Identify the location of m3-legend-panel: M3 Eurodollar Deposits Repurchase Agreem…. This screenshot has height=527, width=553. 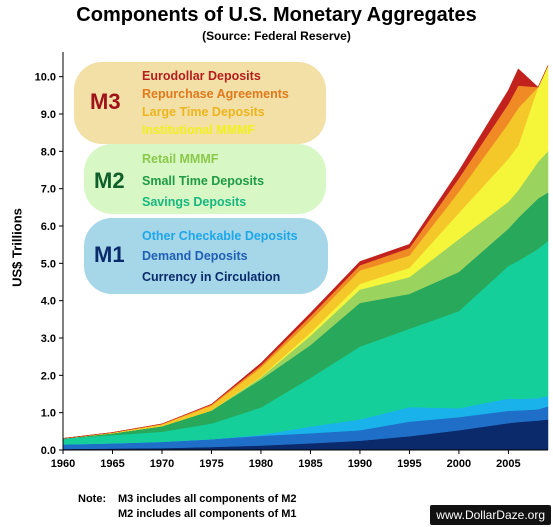
(200, 103).